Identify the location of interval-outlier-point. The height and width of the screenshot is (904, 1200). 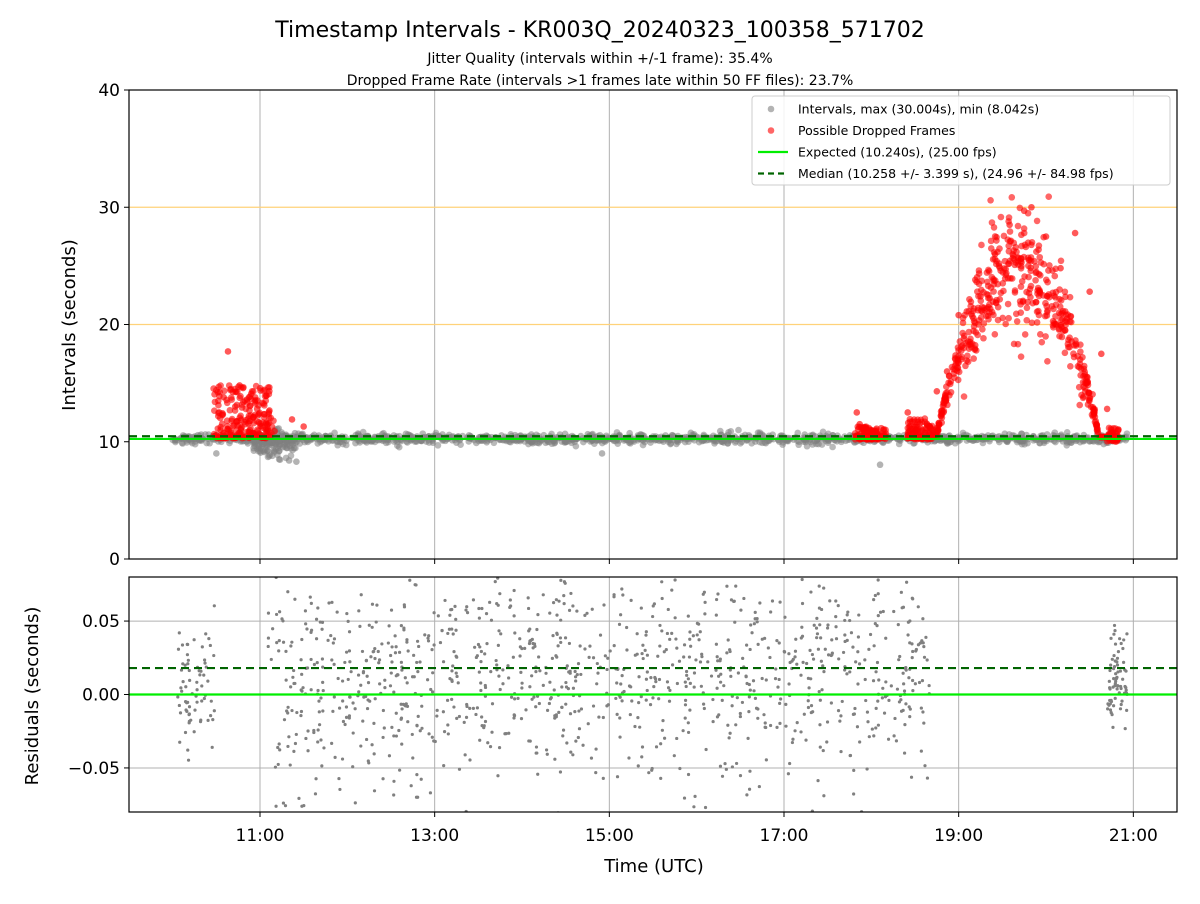
(602, 453).